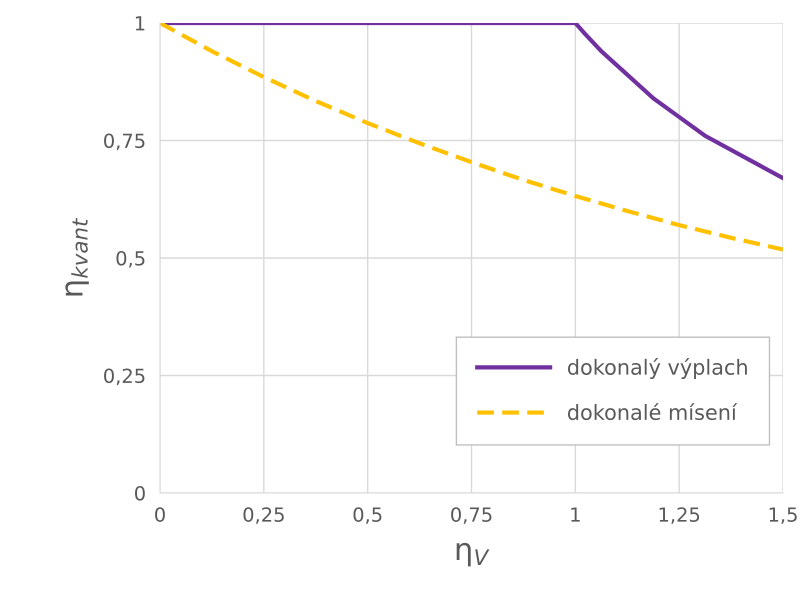  What do you see at coordinates (160, 514) in the screenshot?
I see `x-tick-label: 0` at bounding box center [160, 514].